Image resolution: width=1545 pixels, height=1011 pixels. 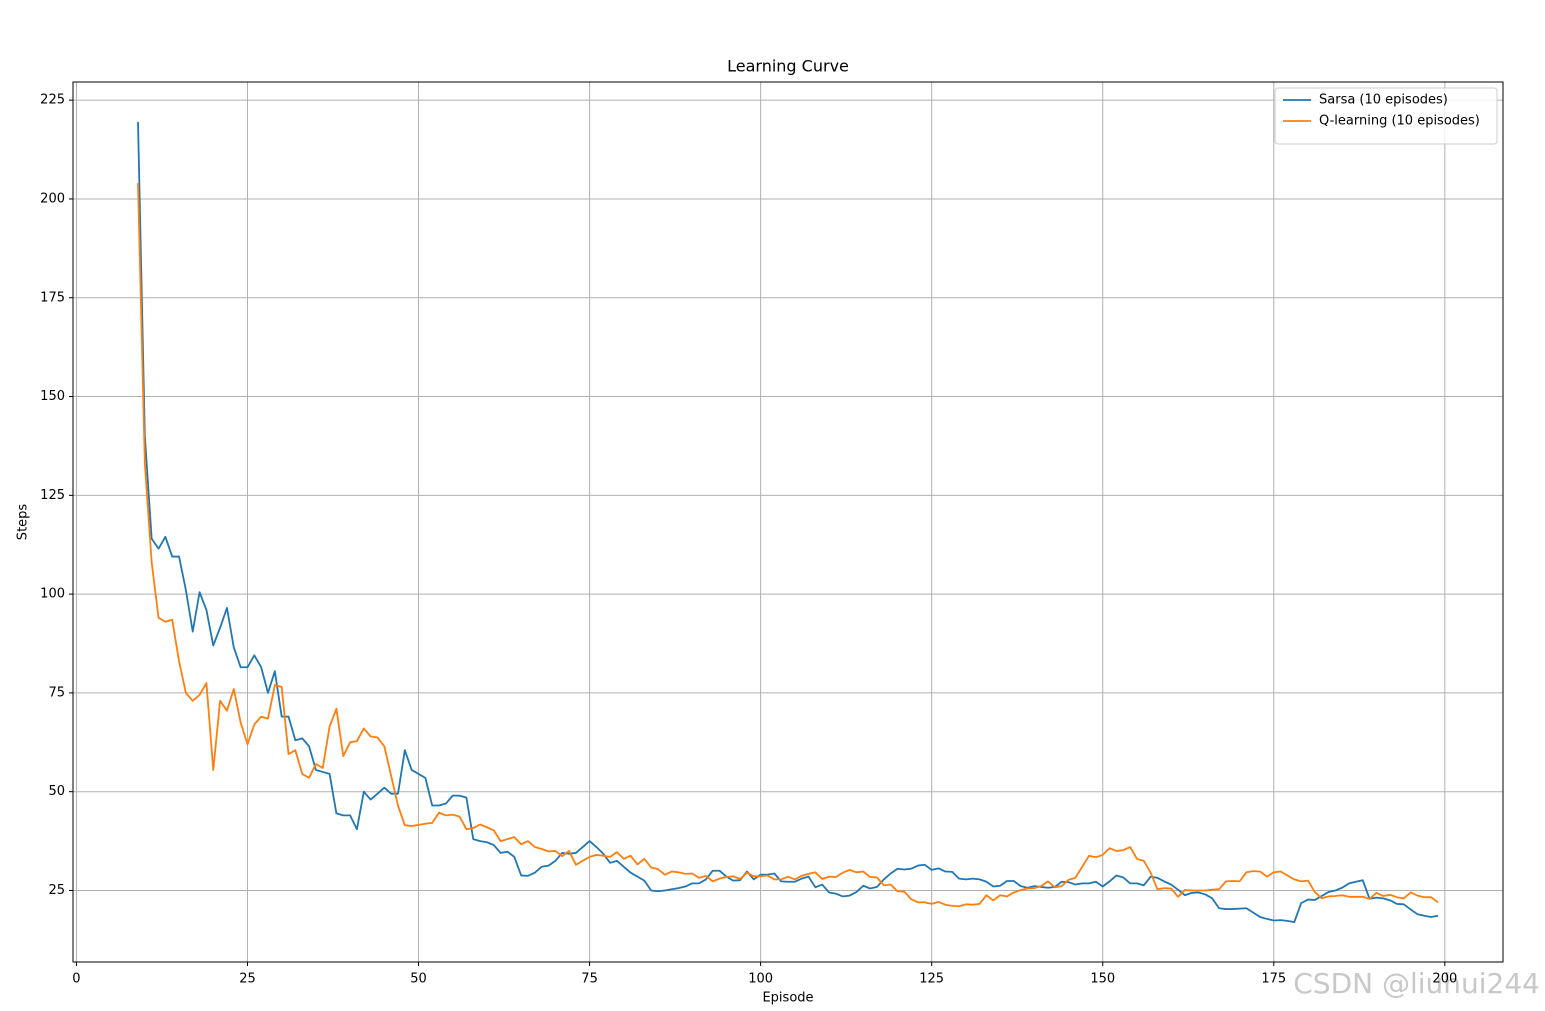 What do you see at coordinates (1383, 100) in the screenshot?
I see `legend-label: Sarsa (10 episodes)` at bounding box center [1383, 100].